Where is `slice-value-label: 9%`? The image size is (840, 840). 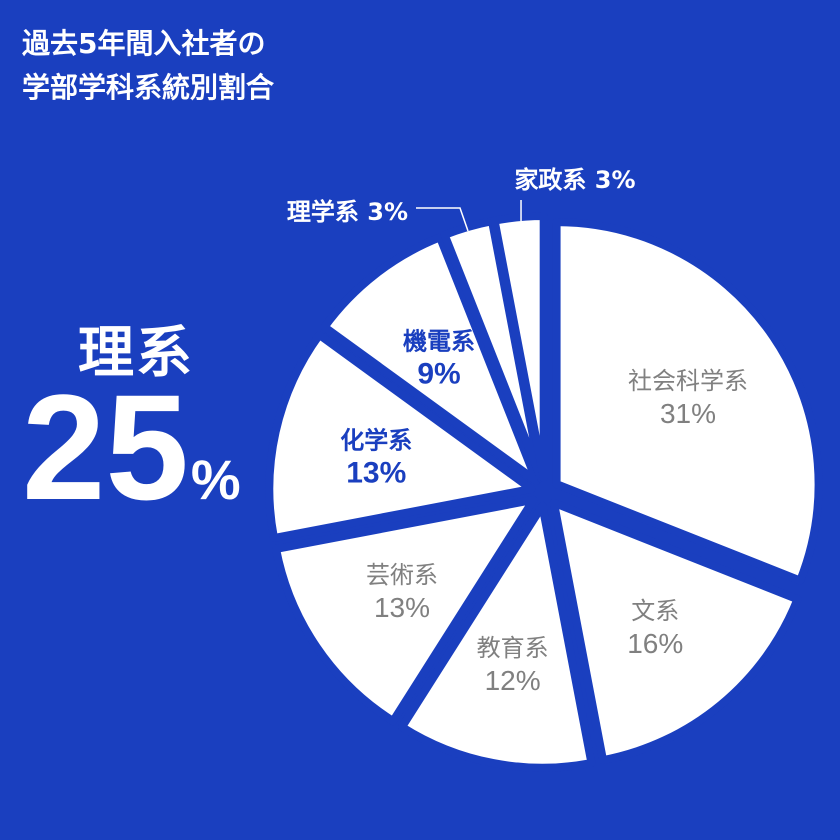 slice-value-label: 9% is located at coordinates (438, 373).